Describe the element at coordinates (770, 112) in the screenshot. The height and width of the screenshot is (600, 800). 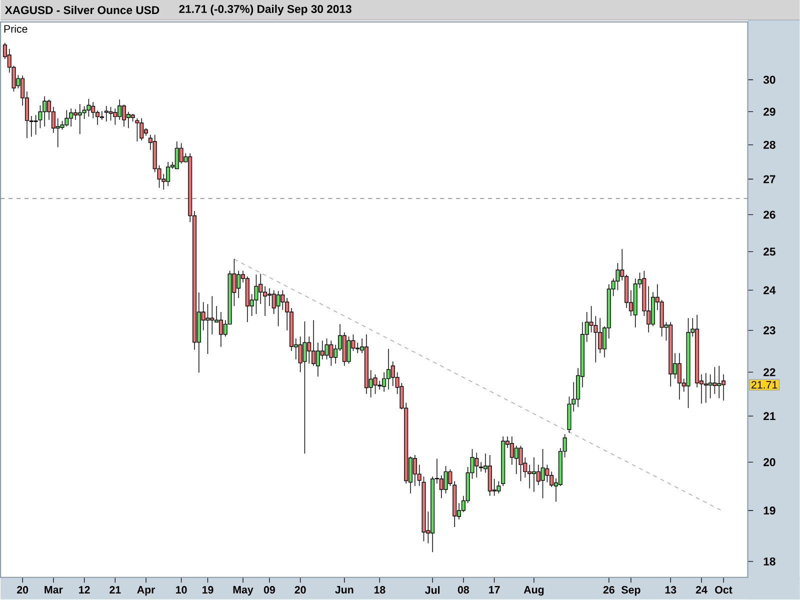
I see `y-tick-label: 29` at that location.